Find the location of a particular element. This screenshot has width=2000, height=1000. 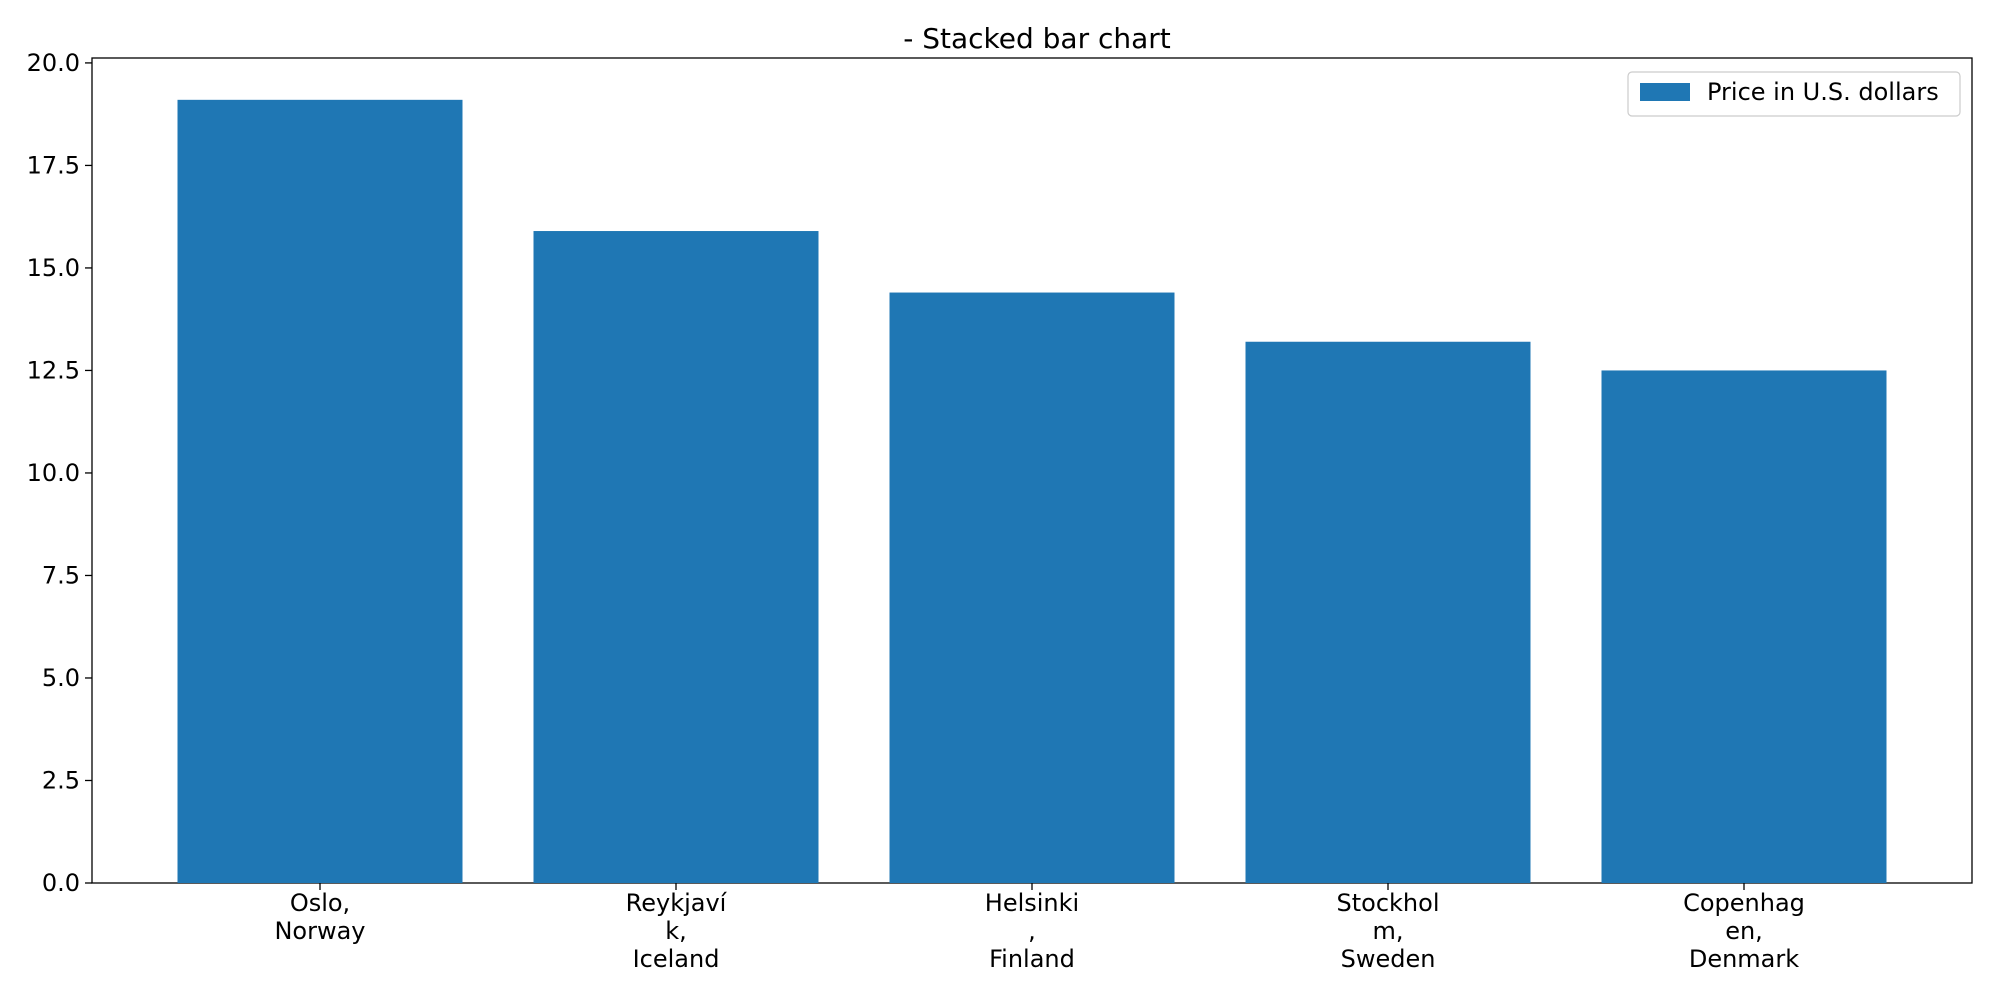

x-tick-label: Reykjaví is located at coordinates (677, 903).